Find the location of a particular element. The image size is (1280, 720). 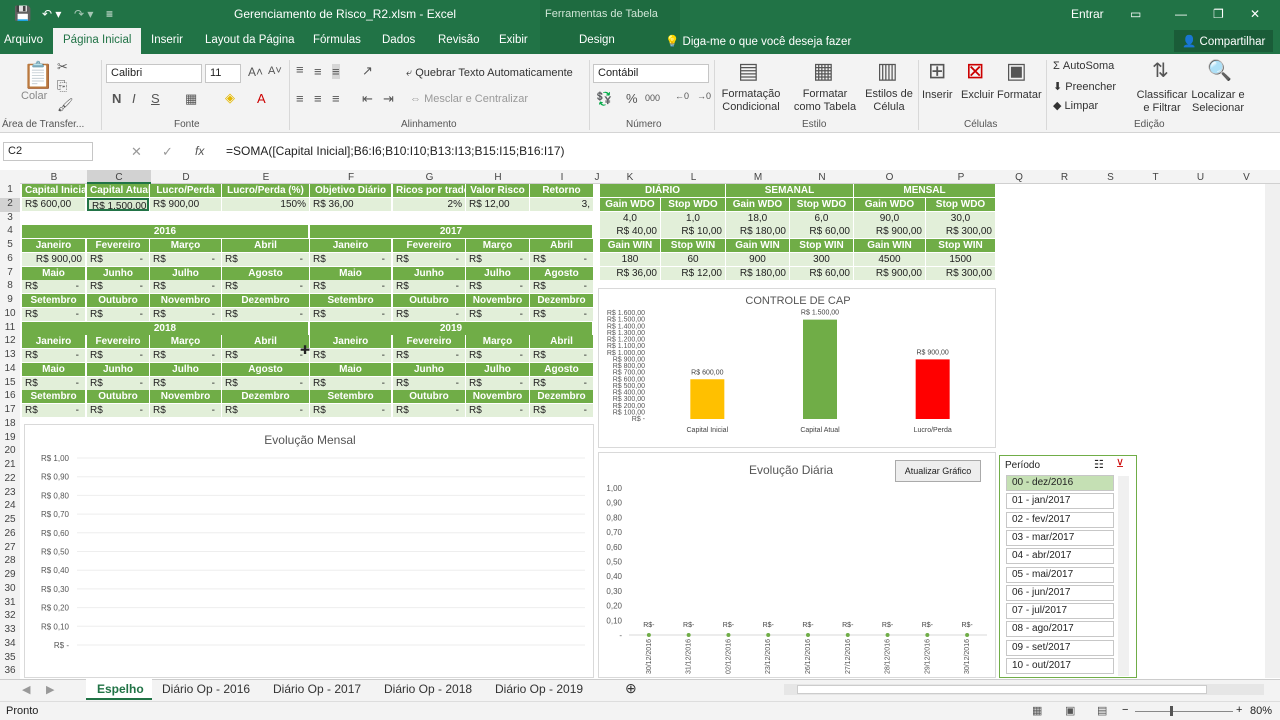

row-header: 25 is located at coordinates (10, 521).